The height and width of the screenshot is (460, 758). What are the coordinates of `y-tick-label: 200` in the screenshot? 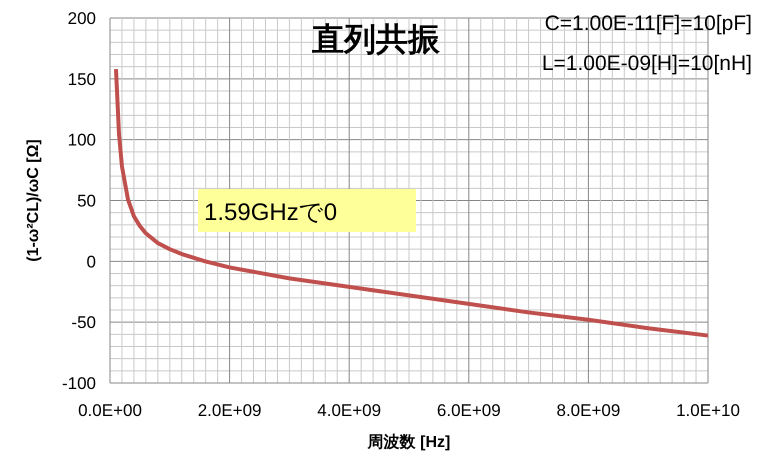 It's located at (82, 18).